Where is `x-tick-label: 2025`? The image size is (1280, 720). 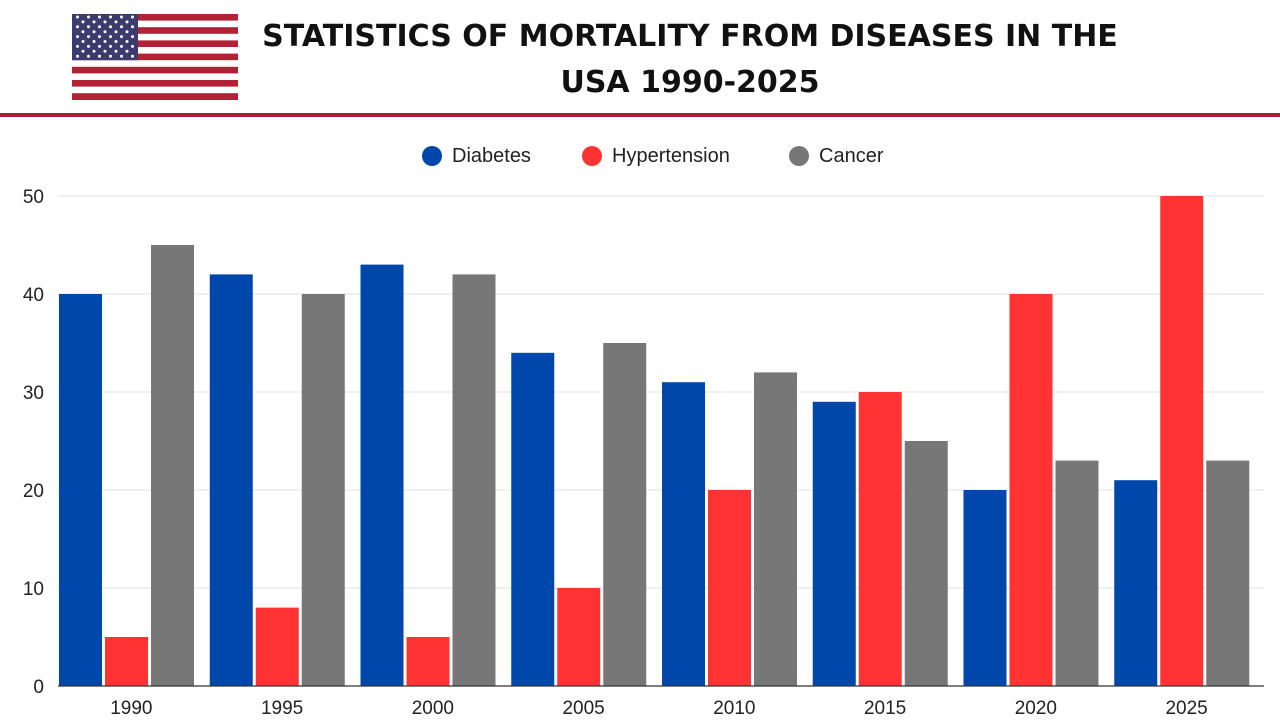 x-tick-label: 2025 is located at coordinates (1186, 708).